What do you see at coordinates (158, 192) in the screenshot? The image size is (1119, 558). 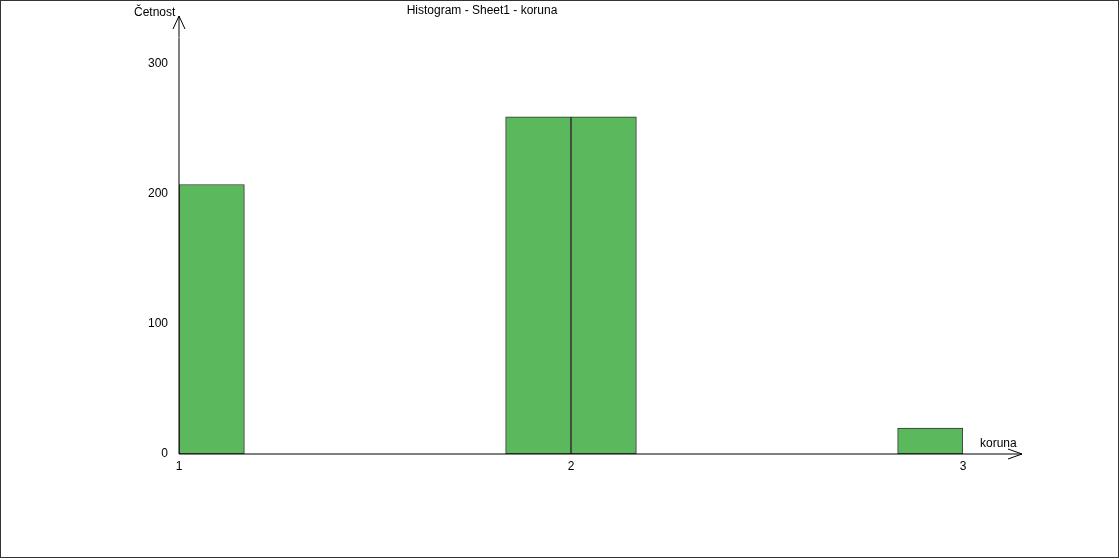 I see `y-tick-label: 200` at bounding box center [158, 192].